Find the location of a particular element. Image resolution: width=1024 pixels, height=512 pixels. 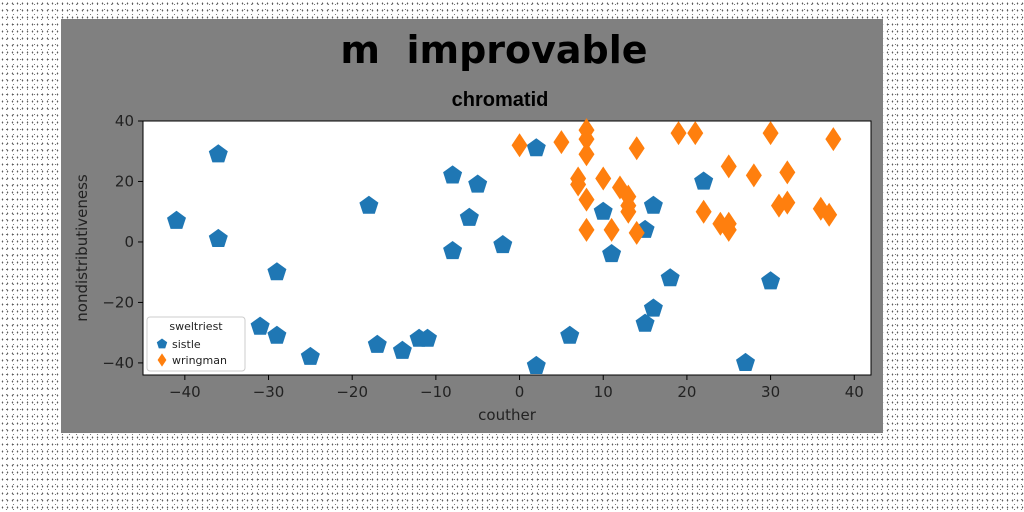

y-tick-label: −40 is located at coordinates (118, 363).